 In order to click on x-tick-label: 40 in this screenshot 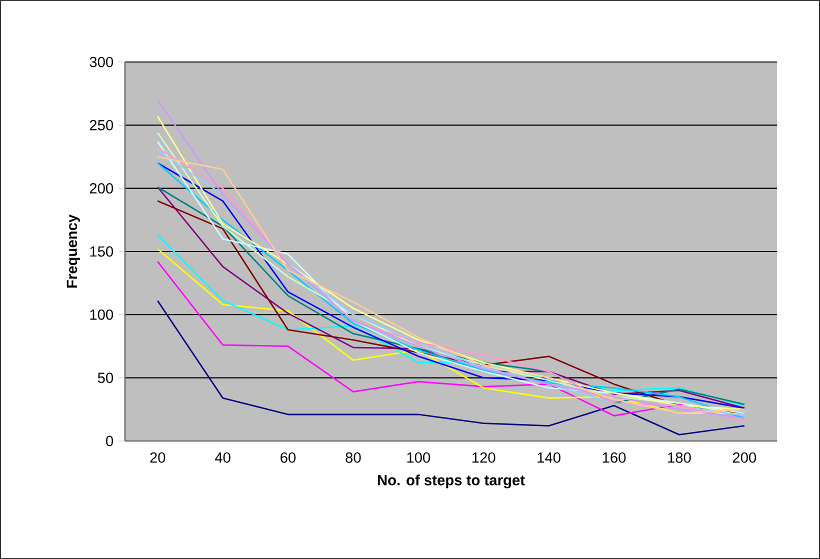, I will do `click(222, 457)`.